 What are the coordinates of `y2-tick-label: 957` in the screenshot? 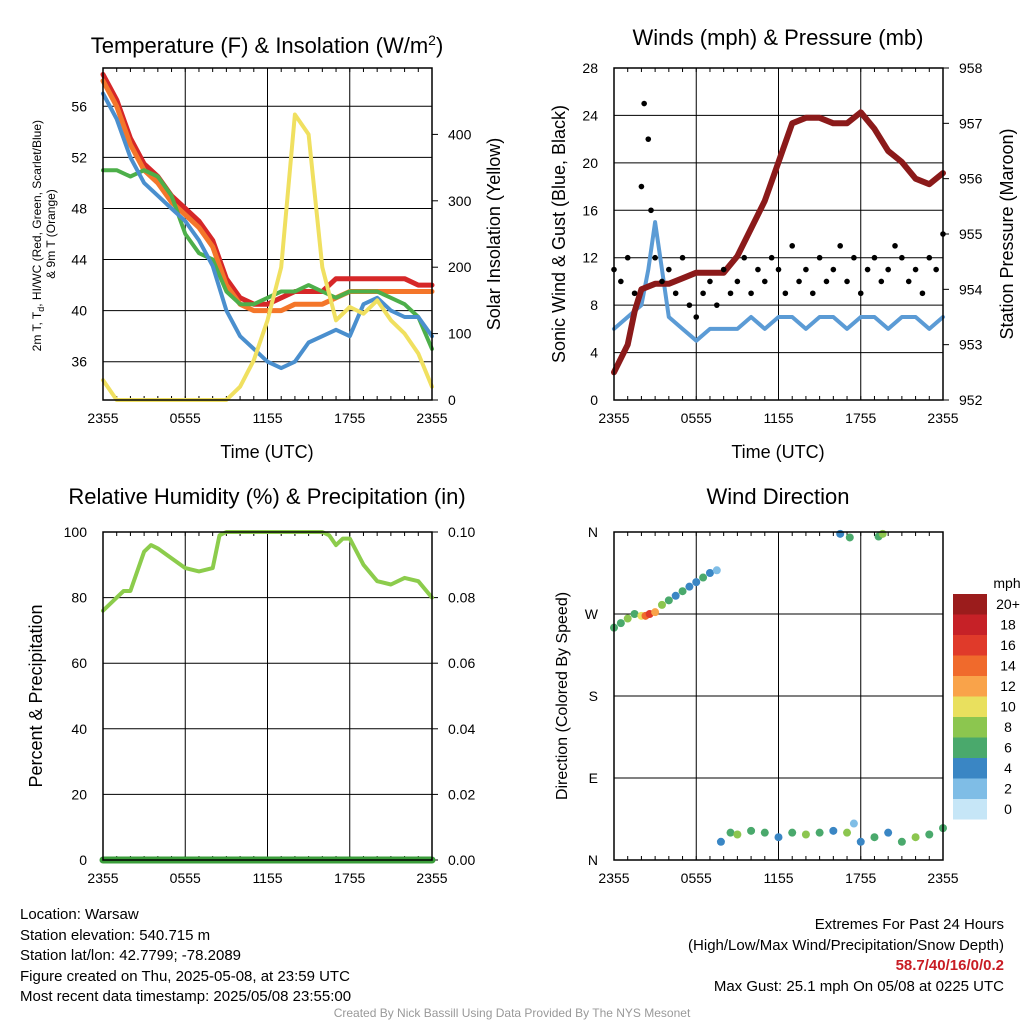 It's located at (971, 123).